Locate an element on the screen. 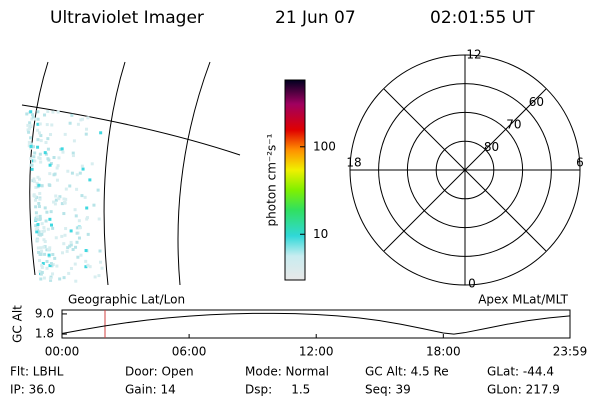 The height and width of the screenshot is (400, 600). polar-hour-label: 12 is located at coordinates (473, 55).